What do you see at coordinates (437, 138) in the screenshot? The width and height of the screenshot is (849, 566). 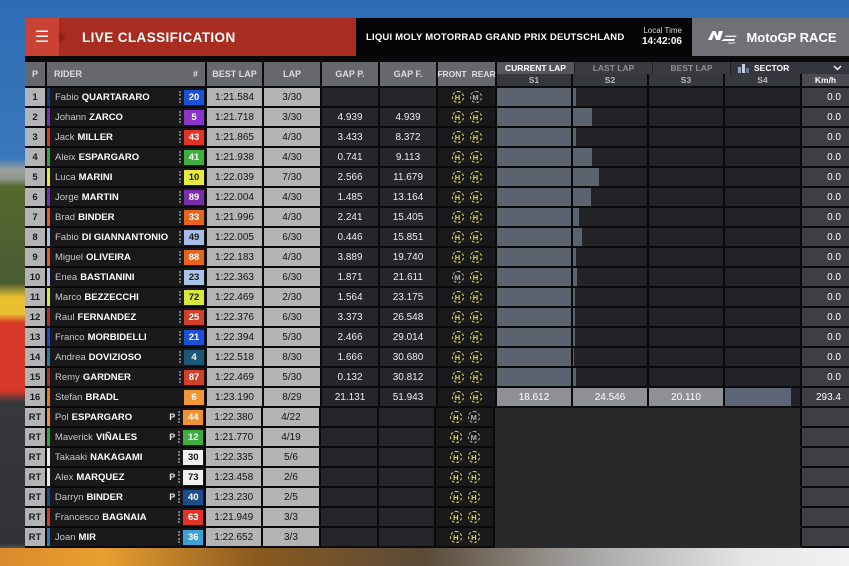 I see `table-row: 3 Jack MILLER 43 1:21.865 4/30 3.433 8.372 H H 0.0` at bounding box center [437, 138].